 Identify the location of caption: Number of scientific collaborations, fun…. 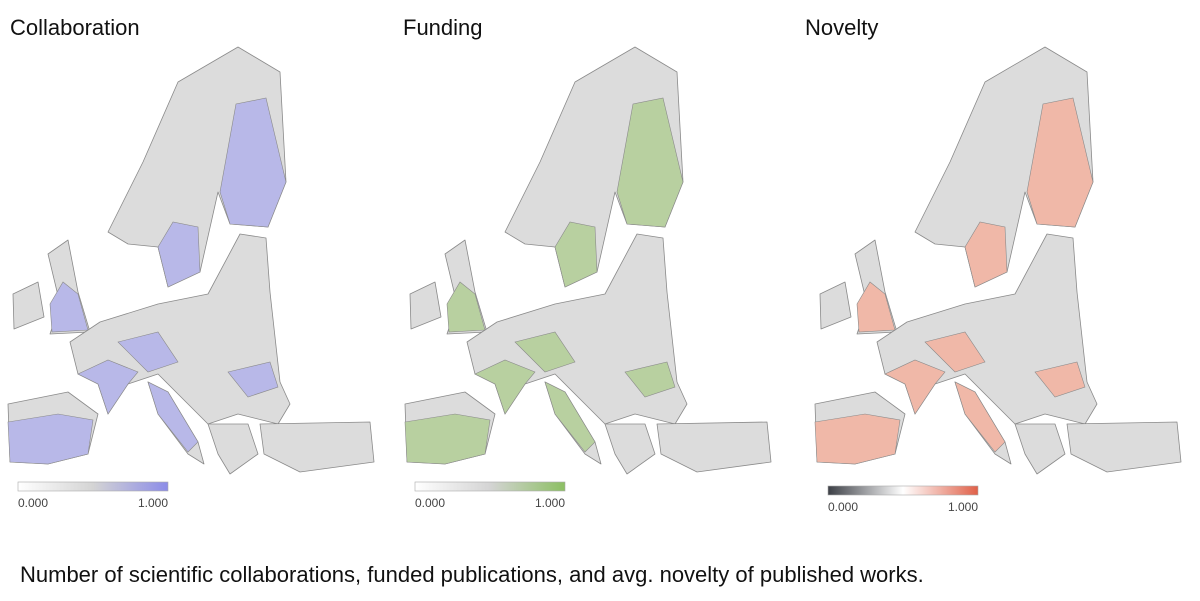
(472, 574).